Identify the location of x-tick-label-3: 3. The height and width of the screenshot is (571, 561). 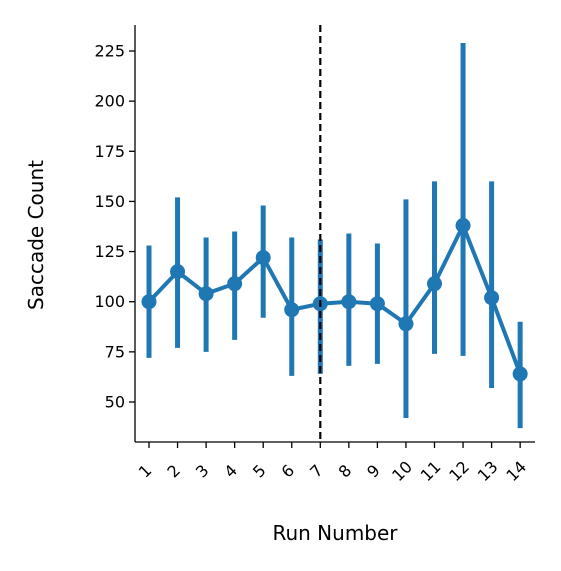
(202, 471).